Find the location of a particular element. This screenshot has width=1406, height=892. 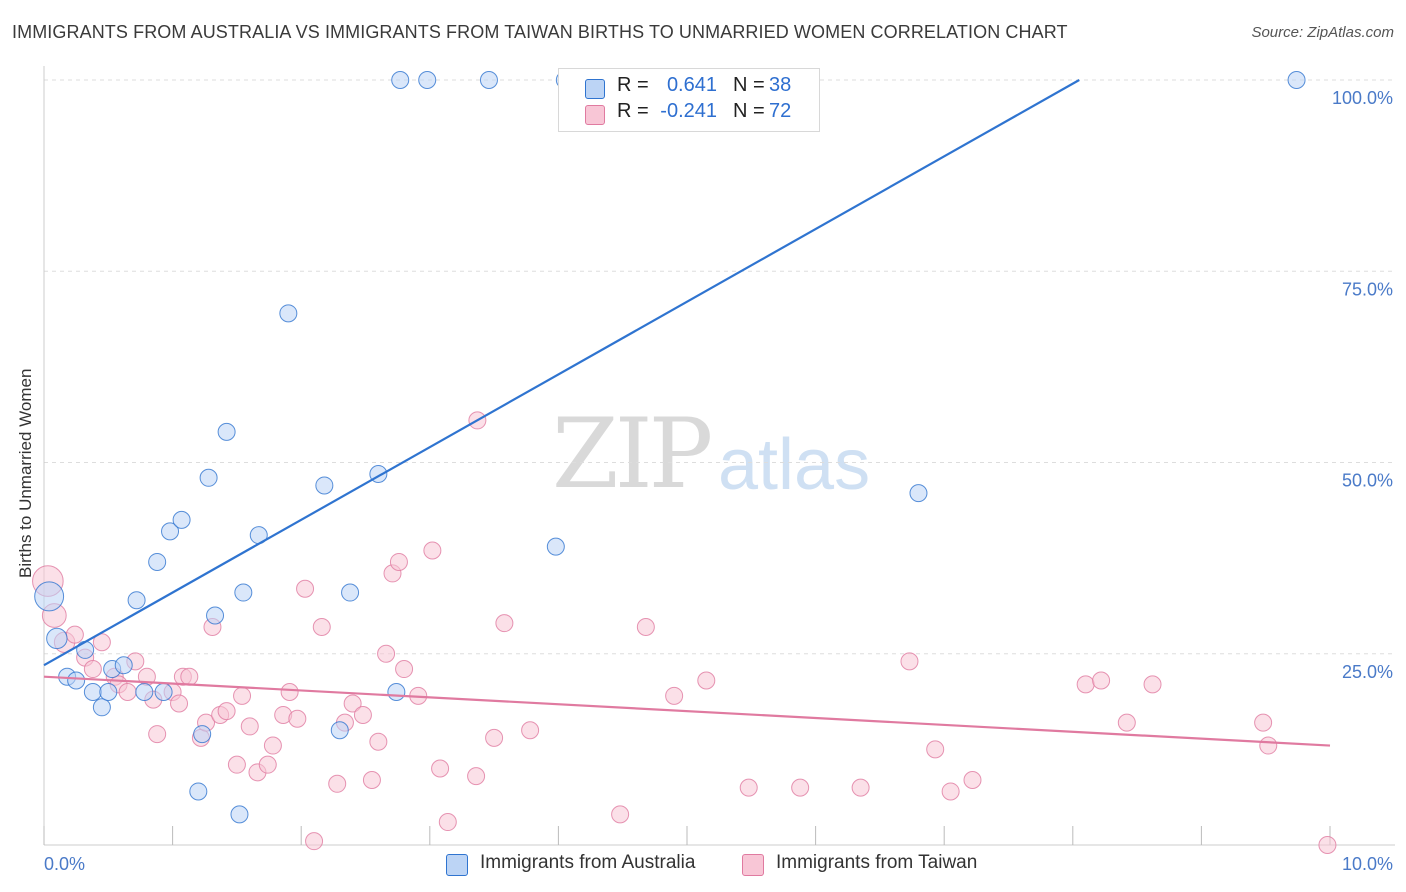

taiwan-trend-line is located at coordinates (687, 711).